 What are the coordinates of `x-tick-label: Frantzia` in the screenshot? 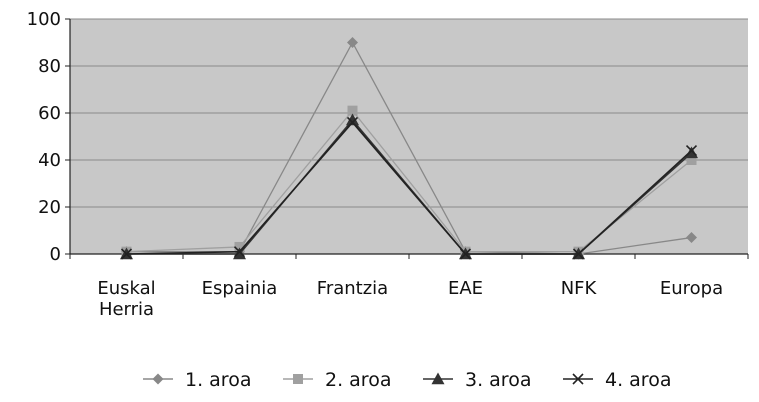 It's located at (352, 288).